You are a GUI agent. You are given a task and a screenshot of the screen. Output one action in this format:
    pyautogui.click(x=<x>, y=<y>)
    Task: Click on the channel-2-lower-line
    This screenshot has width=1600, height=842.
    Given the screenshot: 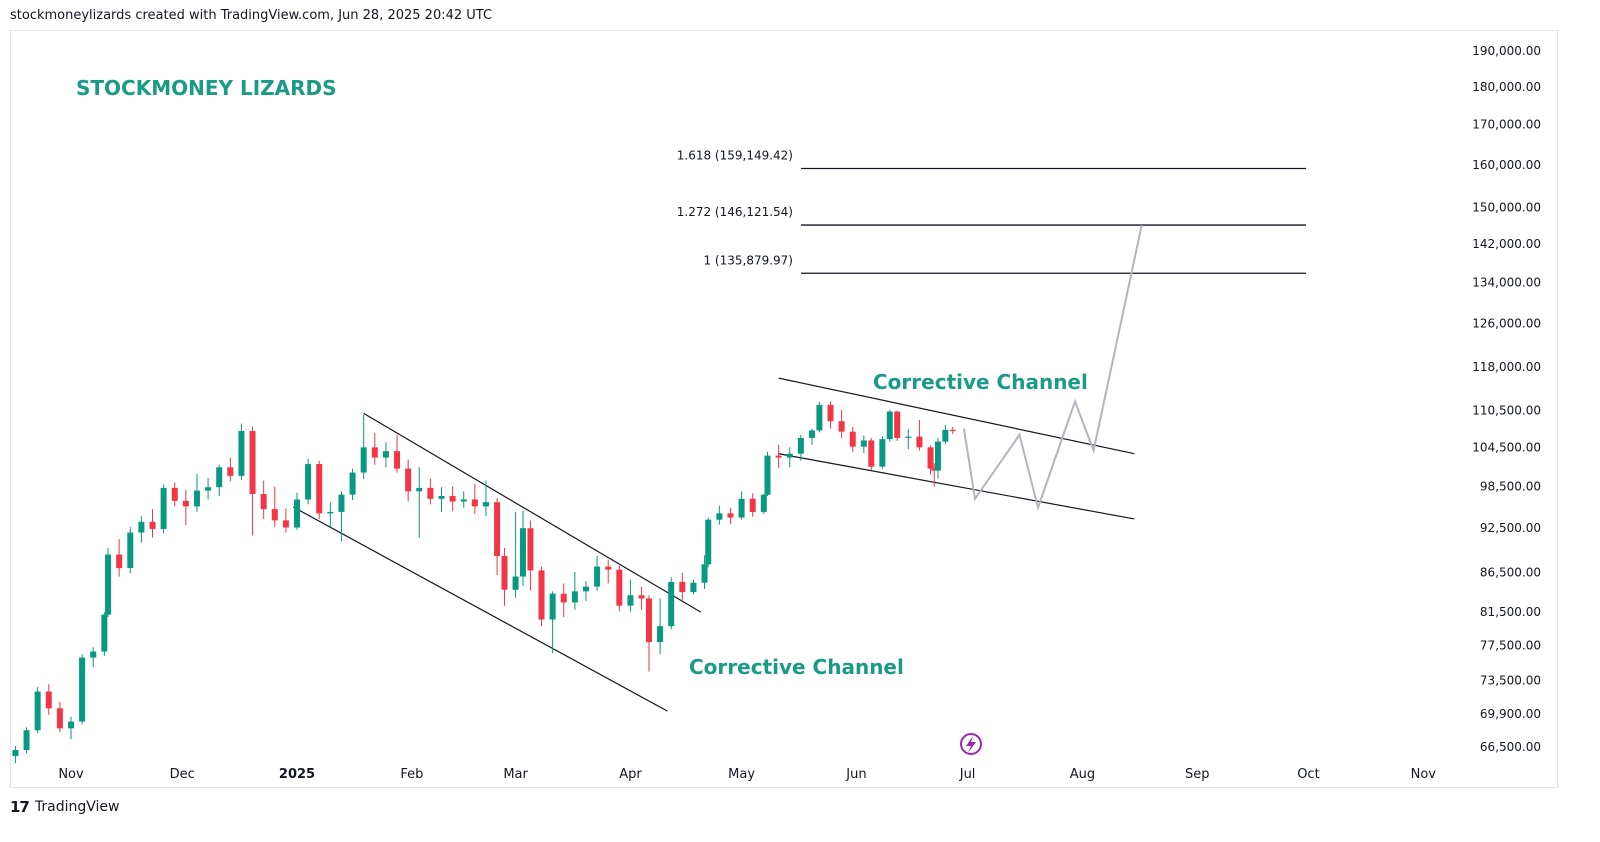 What is the action you would take?
    pyautogui.click(x=956, y=486)
    